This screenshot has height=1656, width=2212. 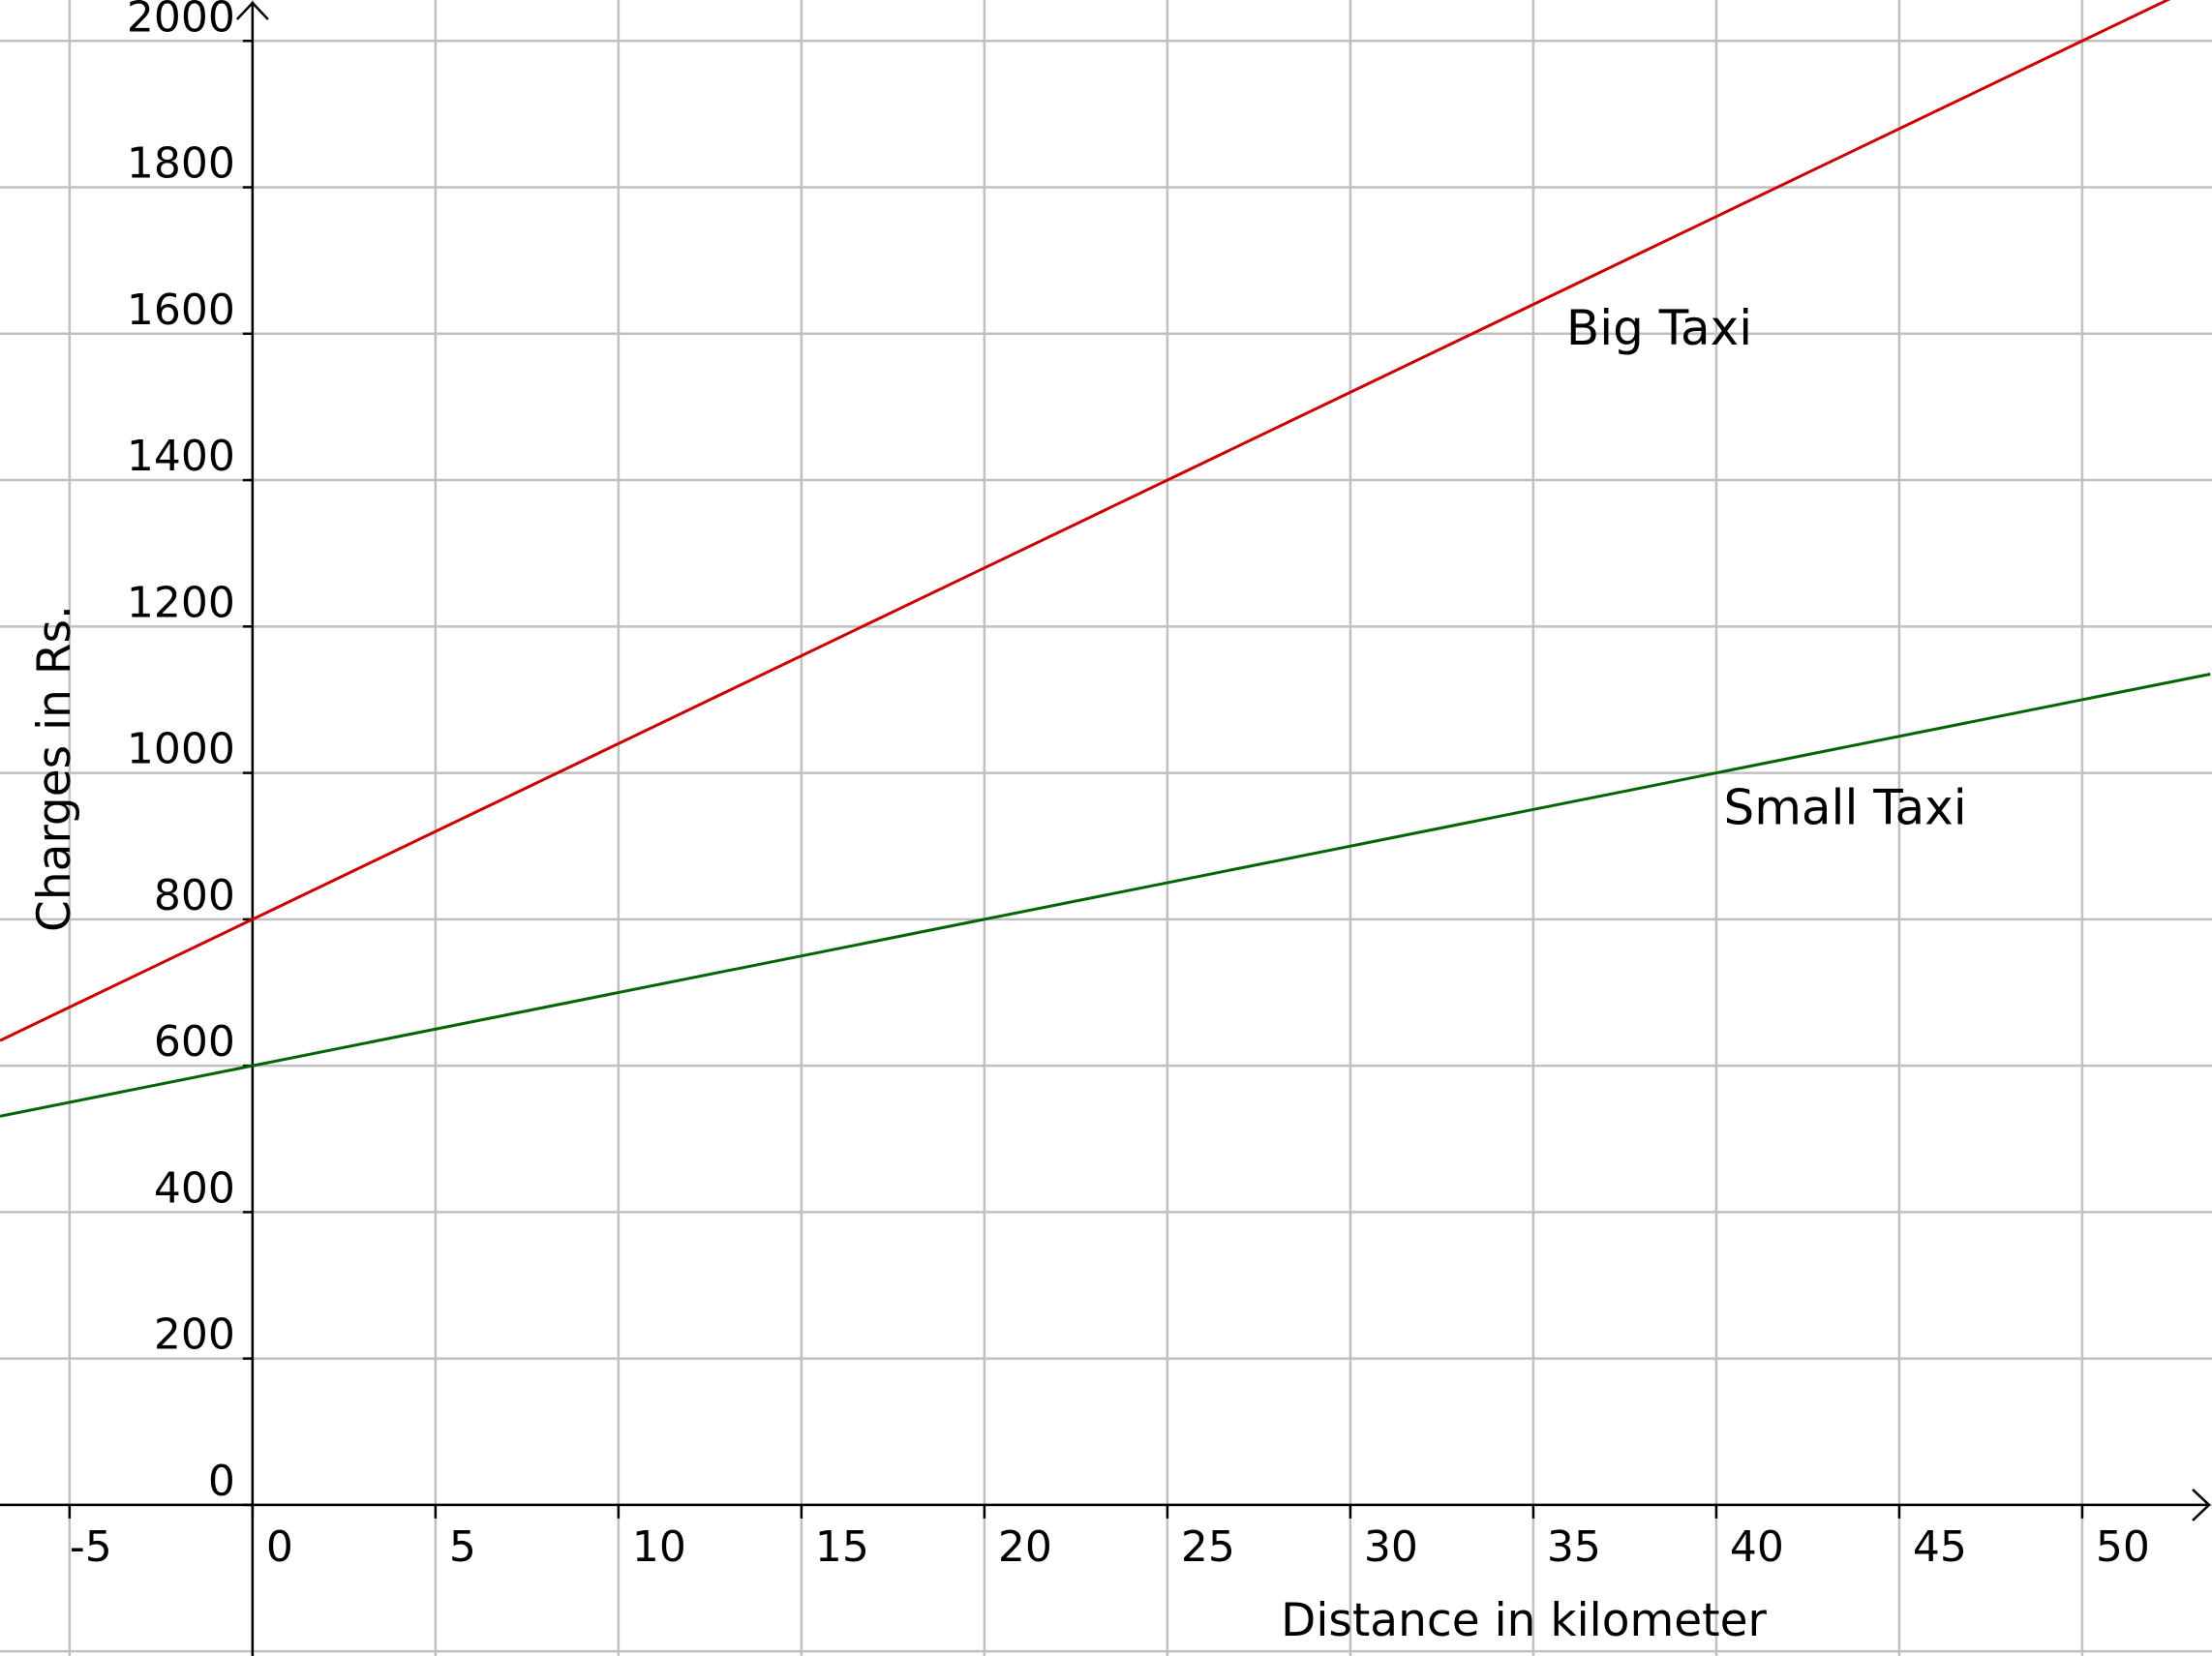 What do you see at coordinates (279, 1547) in the screenshot?
I see `x-tick-label: 0` at bounding box center [279, 1547].